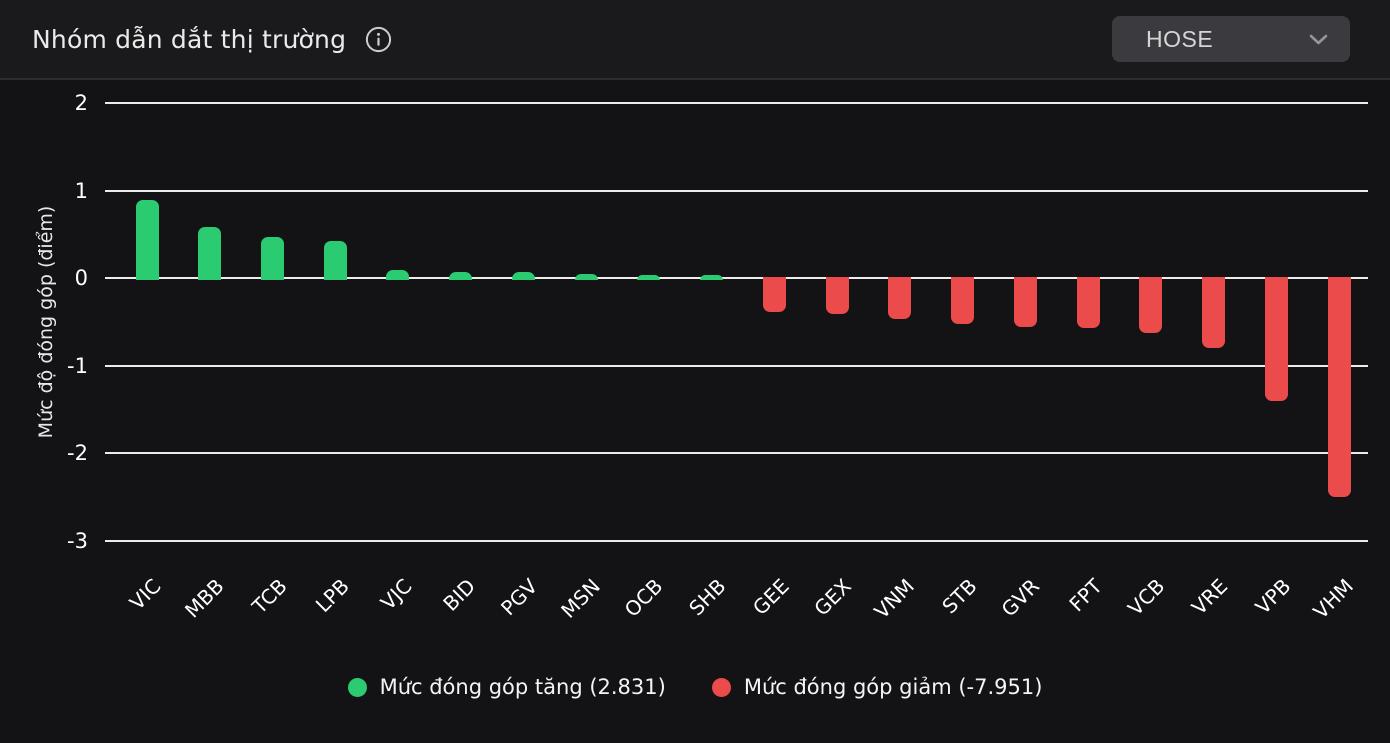 This screenshot has height=743, width=1390. I want to click on x-tick-label-VPB: VPB, so click(1273, 596).